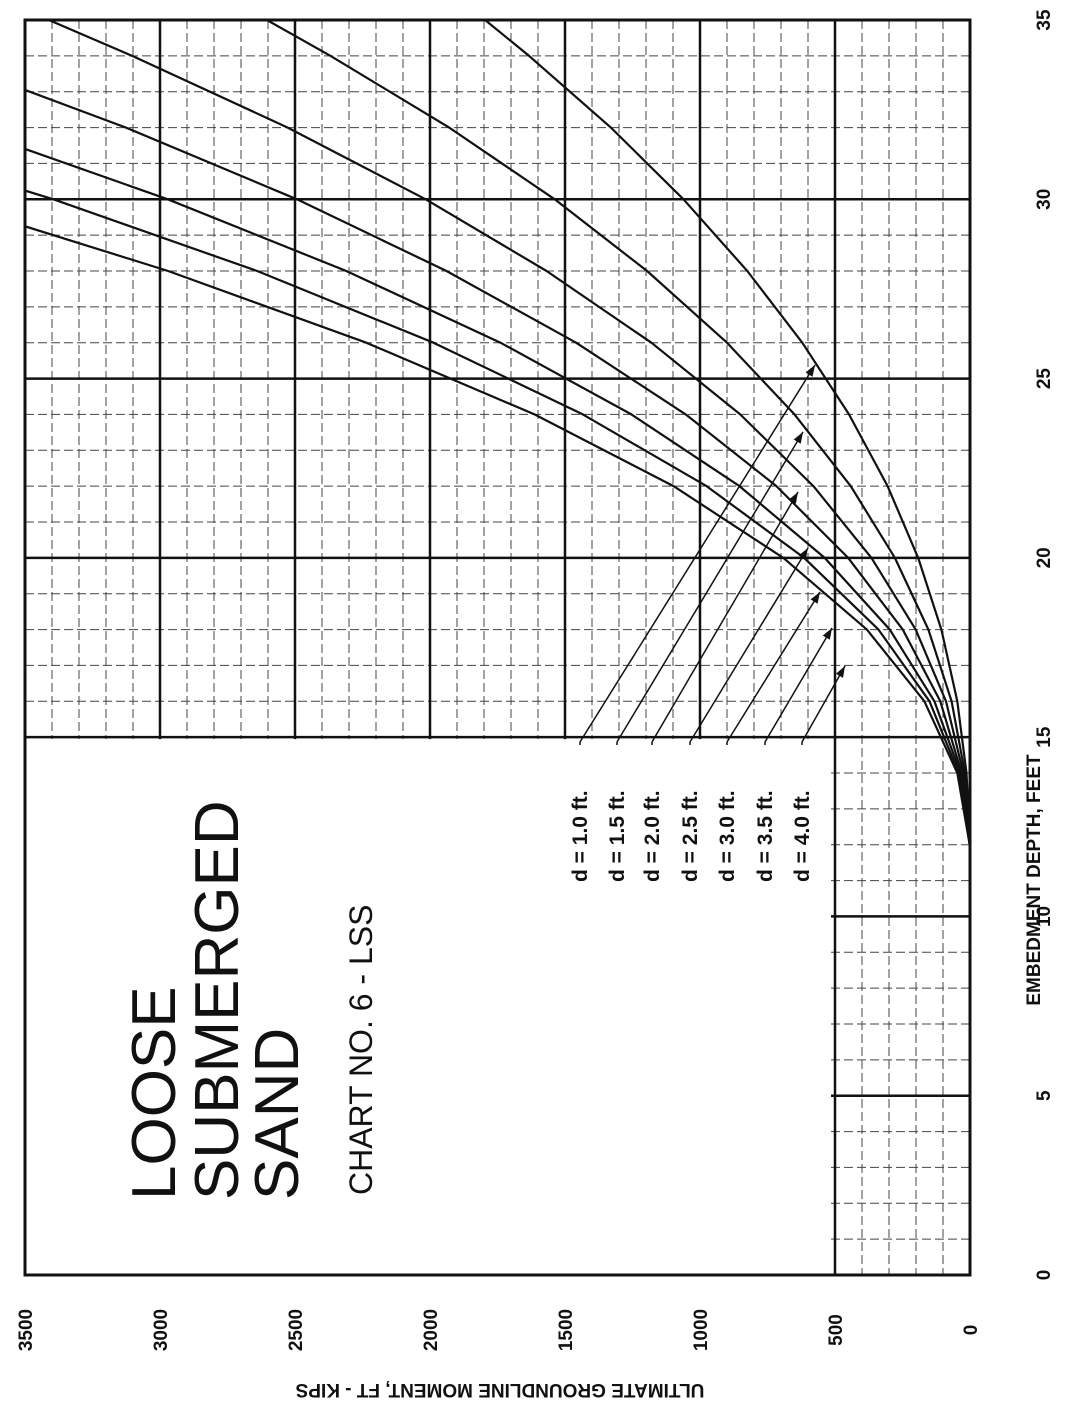 The width and height of the screenshot is (1067, 1403). What do you see at coordinates (802, 836) in the screenshot?
I see `legend-label: d = 4.0 ft.` at bounding box center [802, 836].